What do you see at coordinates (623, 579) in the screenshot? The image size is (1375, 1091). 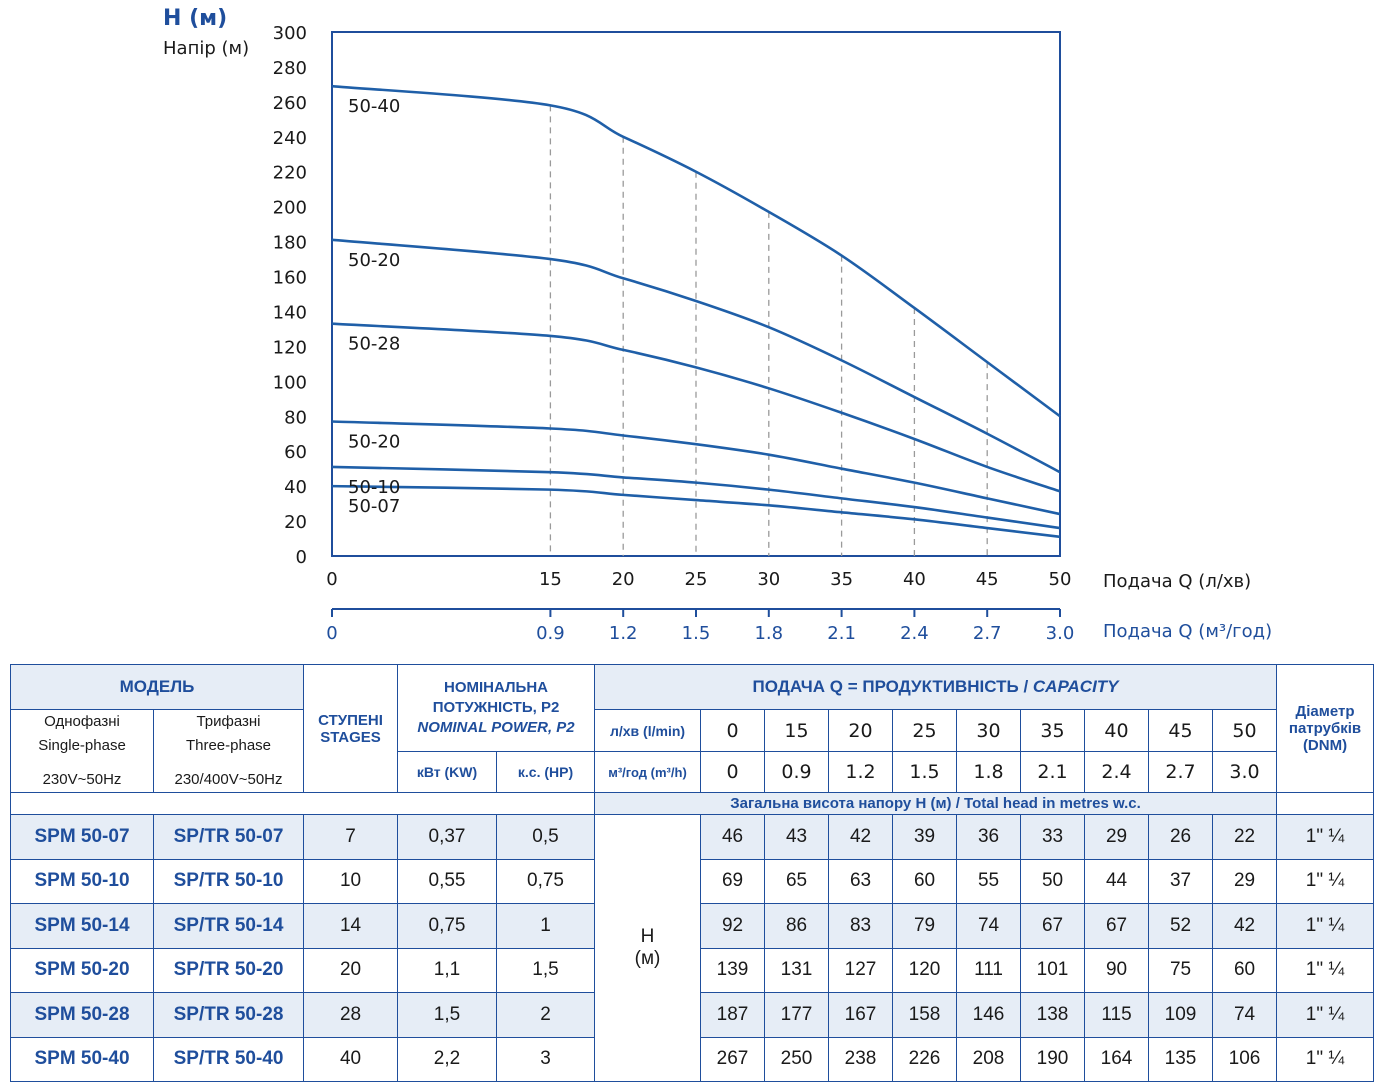 I see `x-tick-label-lmin: 20` at bounding box center [623, 579].